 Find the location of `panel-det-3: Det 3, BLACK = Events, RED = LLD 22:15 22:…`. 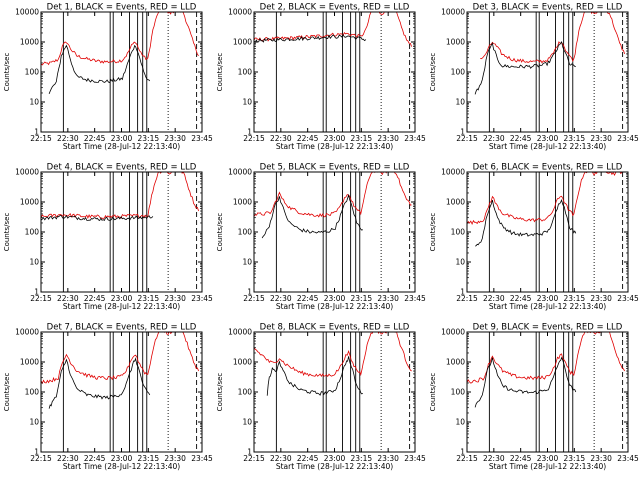

panel-det-3: Det 3, BLACK = Events, RED = LLD 22:15 22:… is located at coordinates (534, 77).